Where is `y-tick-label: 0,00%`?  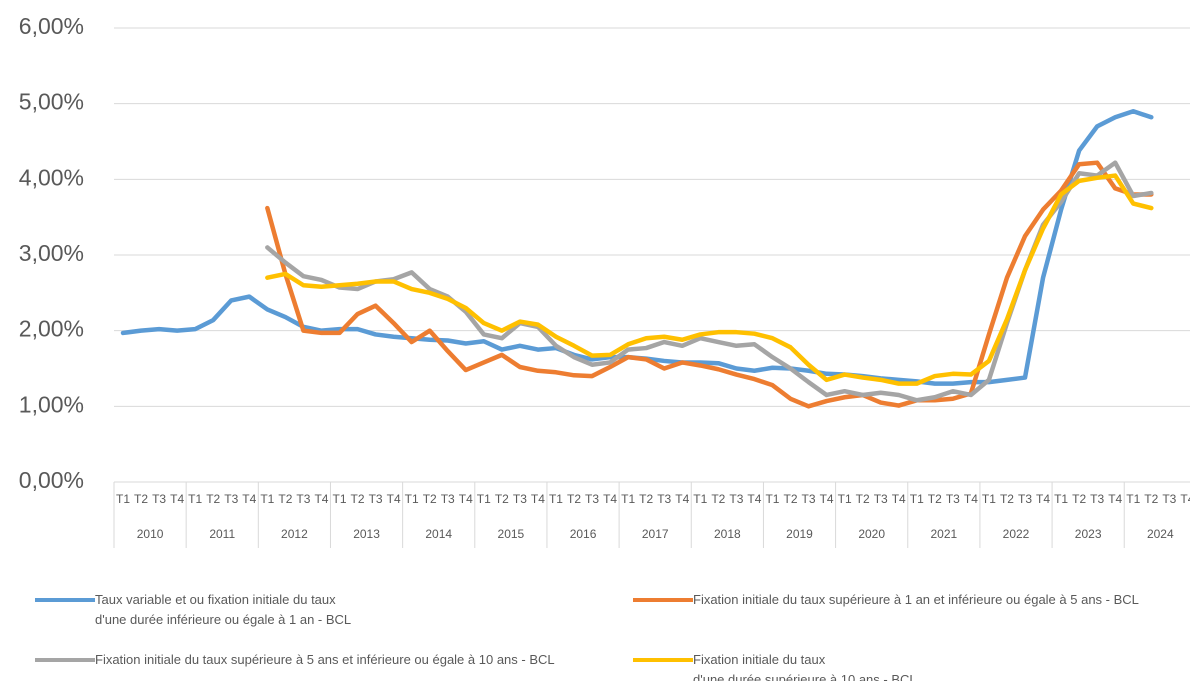 y-tick-label: 0,00% is located at coordinates (51, 480).